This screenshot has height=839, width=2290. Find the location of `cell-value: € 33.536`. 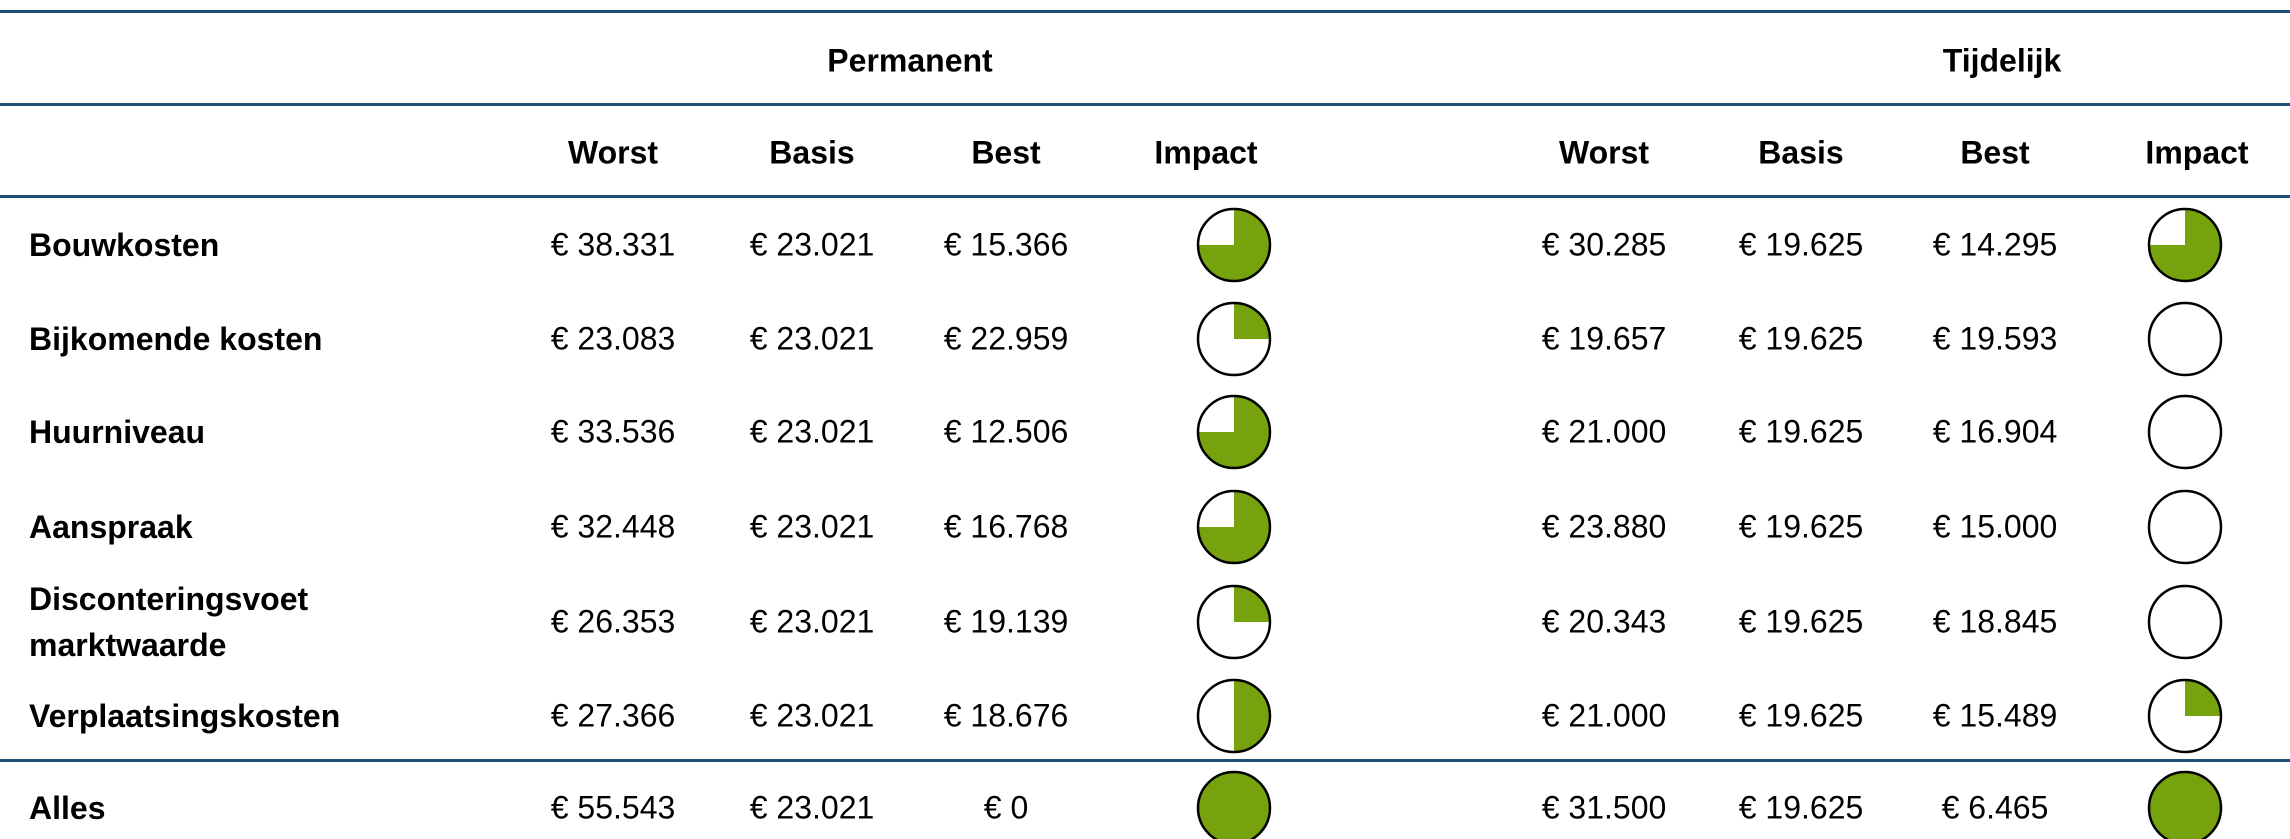

cell-value: € 33.536 is located at coordinates (613, 431).